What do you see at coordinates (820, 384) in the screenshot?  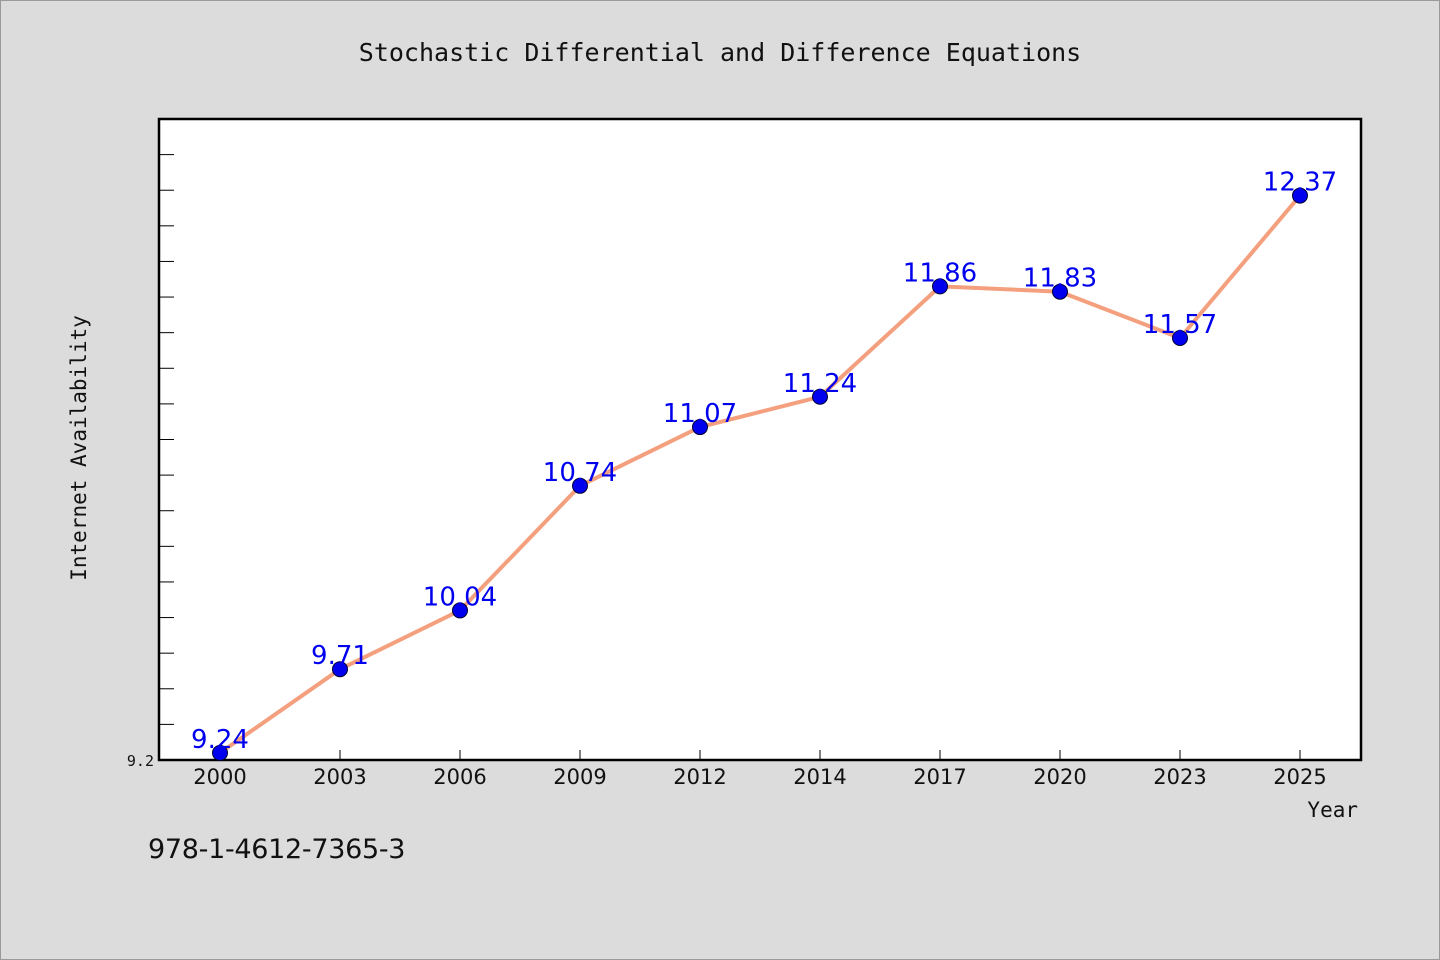 I see `data-label: 11.24` at bounding box center [820, 384].